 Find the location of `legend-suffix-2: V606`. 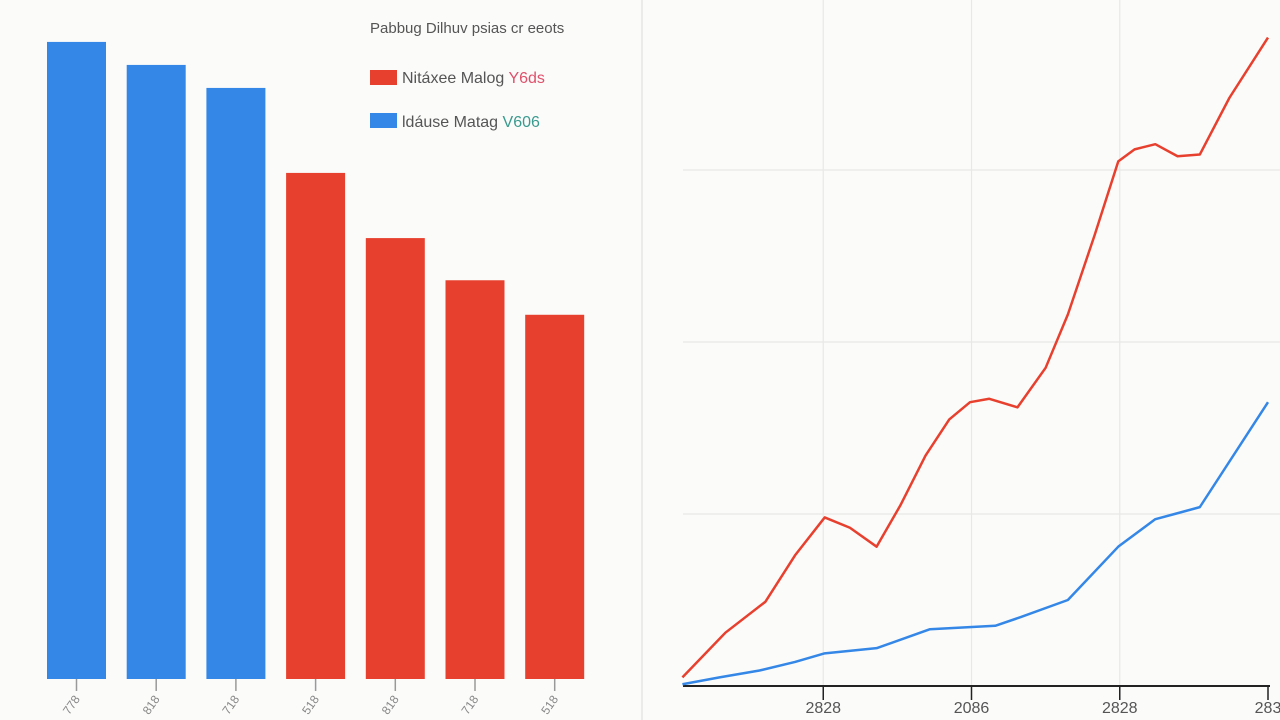

legend-suffix-2: V606 is located at coordinates (521, 122).